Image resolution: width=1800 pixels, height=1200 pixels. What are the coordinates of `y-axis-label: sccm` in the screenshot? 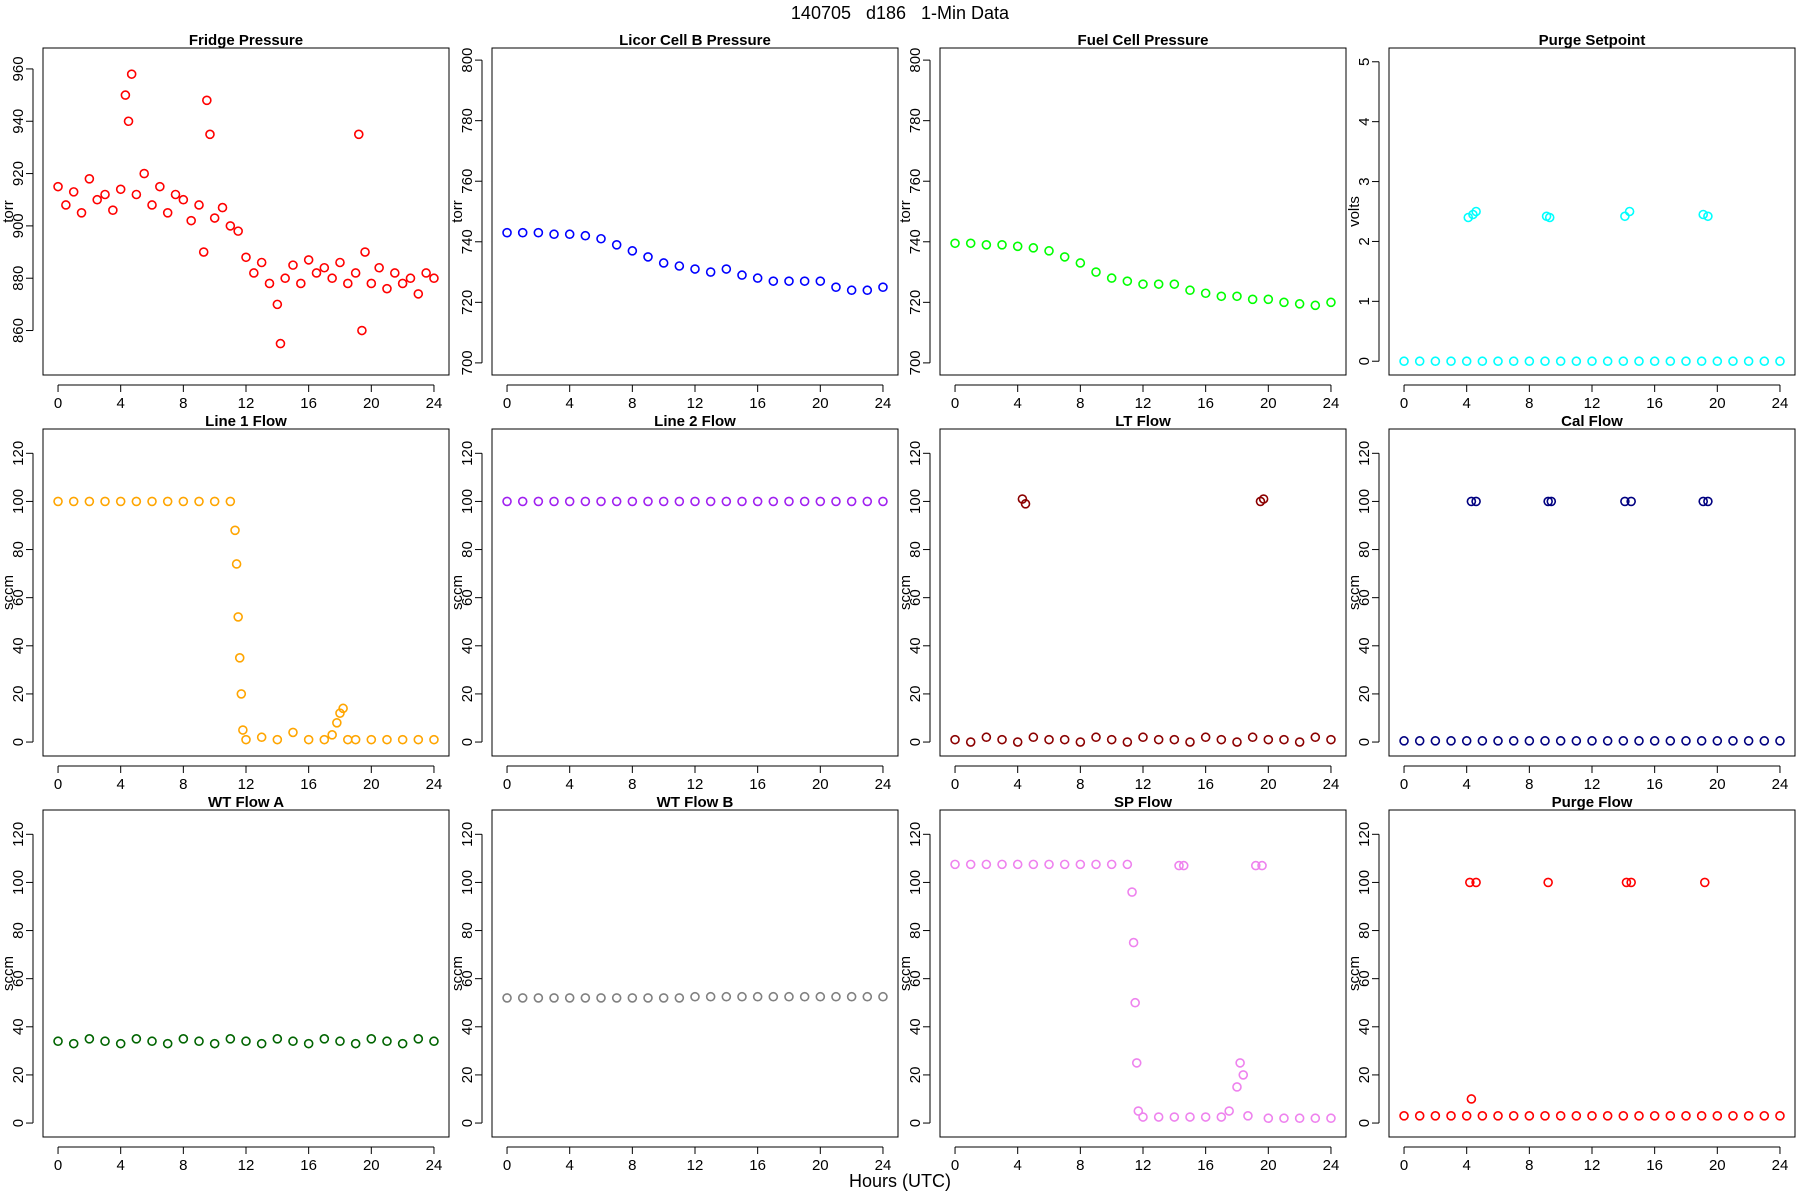 It's located at (1354, 592).